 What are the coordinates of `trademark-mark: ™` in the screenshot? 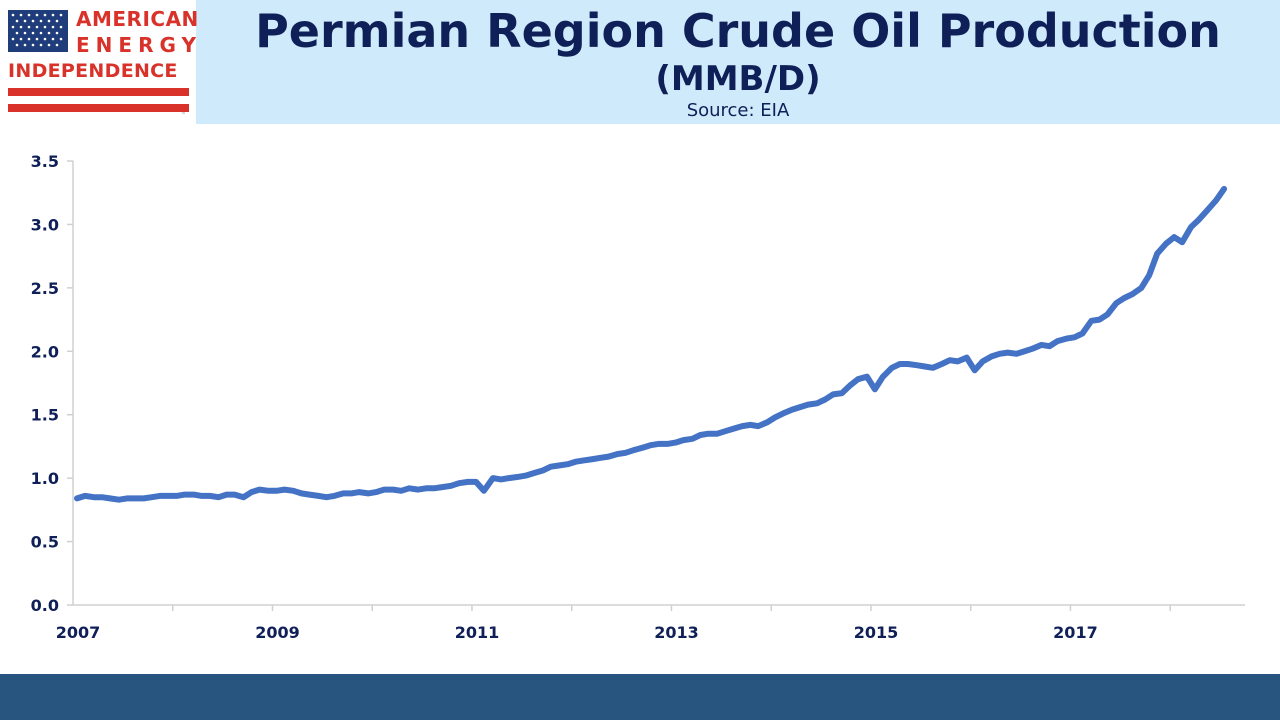 It's located at (183, 115).